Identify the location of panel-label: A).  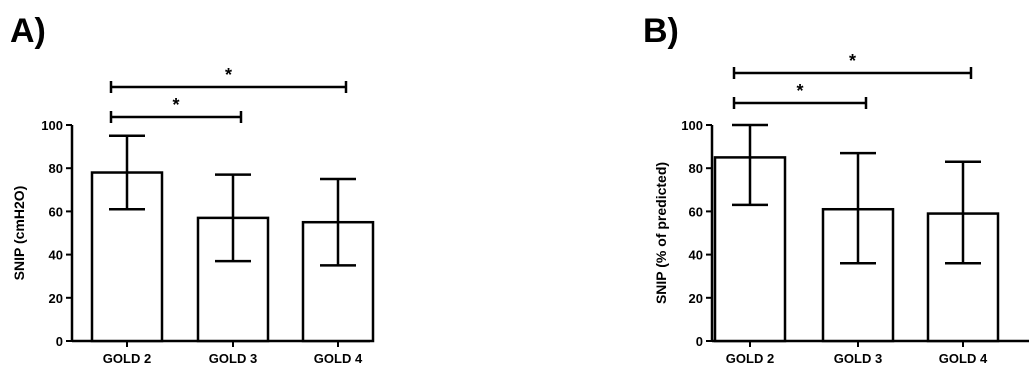
(28, 31).